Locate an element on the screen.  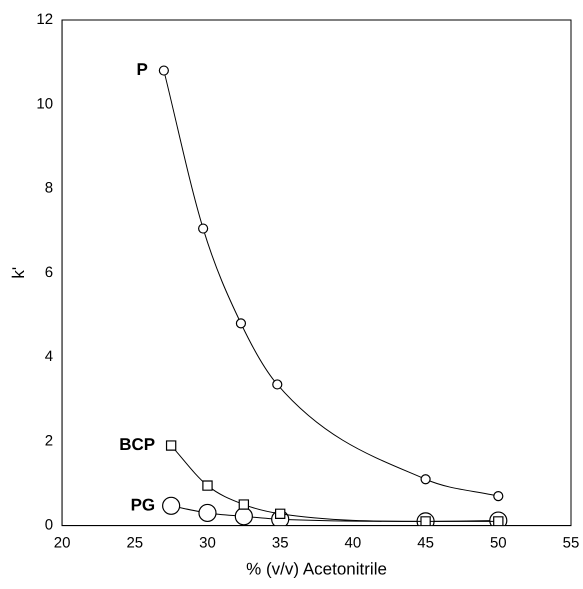
x-tick-label: 40 is located at coordinates (353, 543).